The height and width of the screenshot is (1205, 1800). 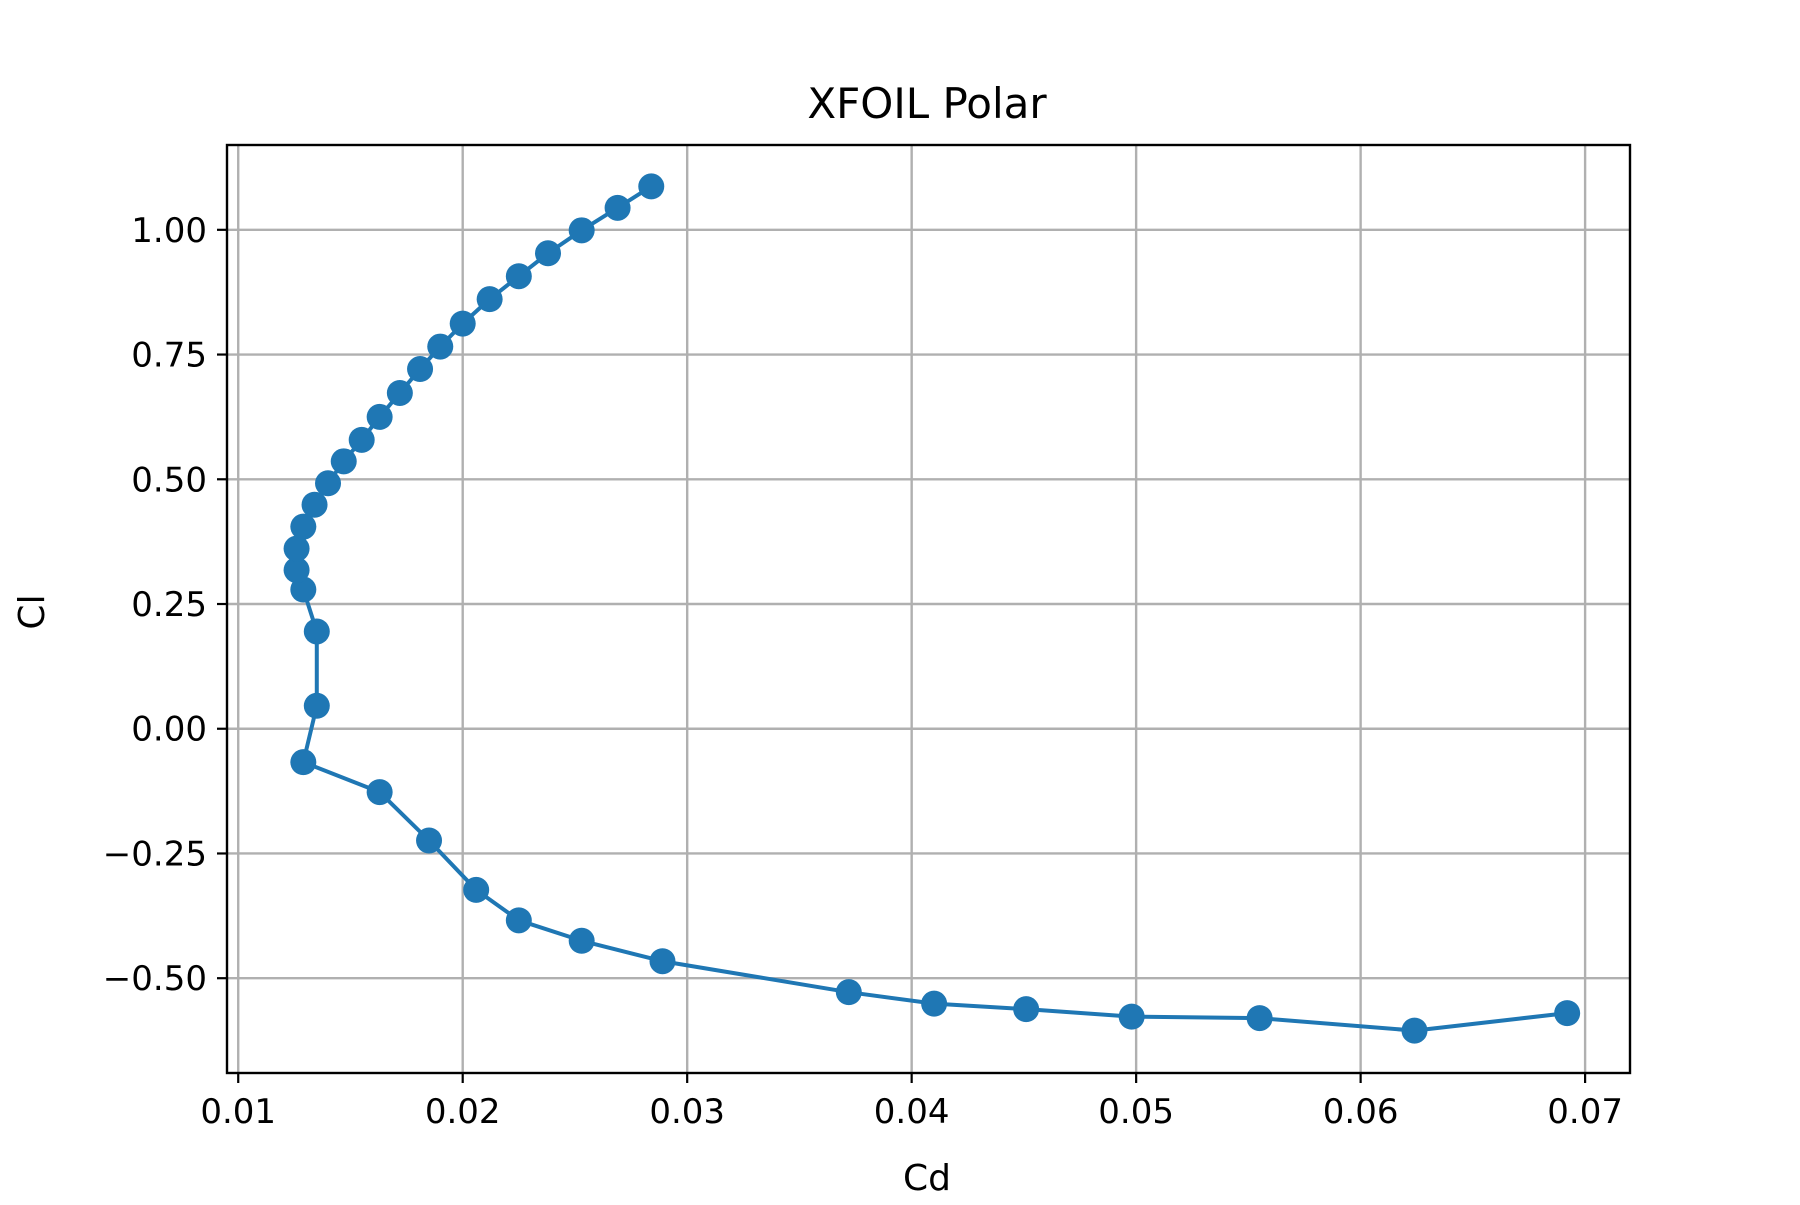 I want to click on y-tick-label: −0.50, so click(x=155, y=979).